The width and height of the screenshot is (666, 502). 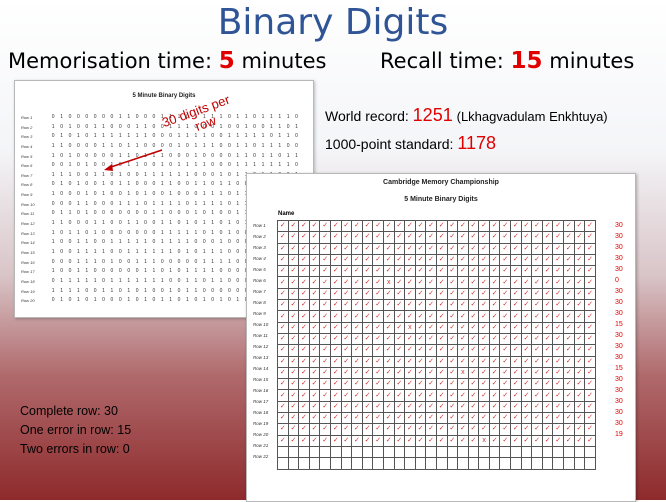 What do you see at coordinates (261, 456) in the screenshot?
I see `score-row-label: Row 22` at bounding box center [261, 456].